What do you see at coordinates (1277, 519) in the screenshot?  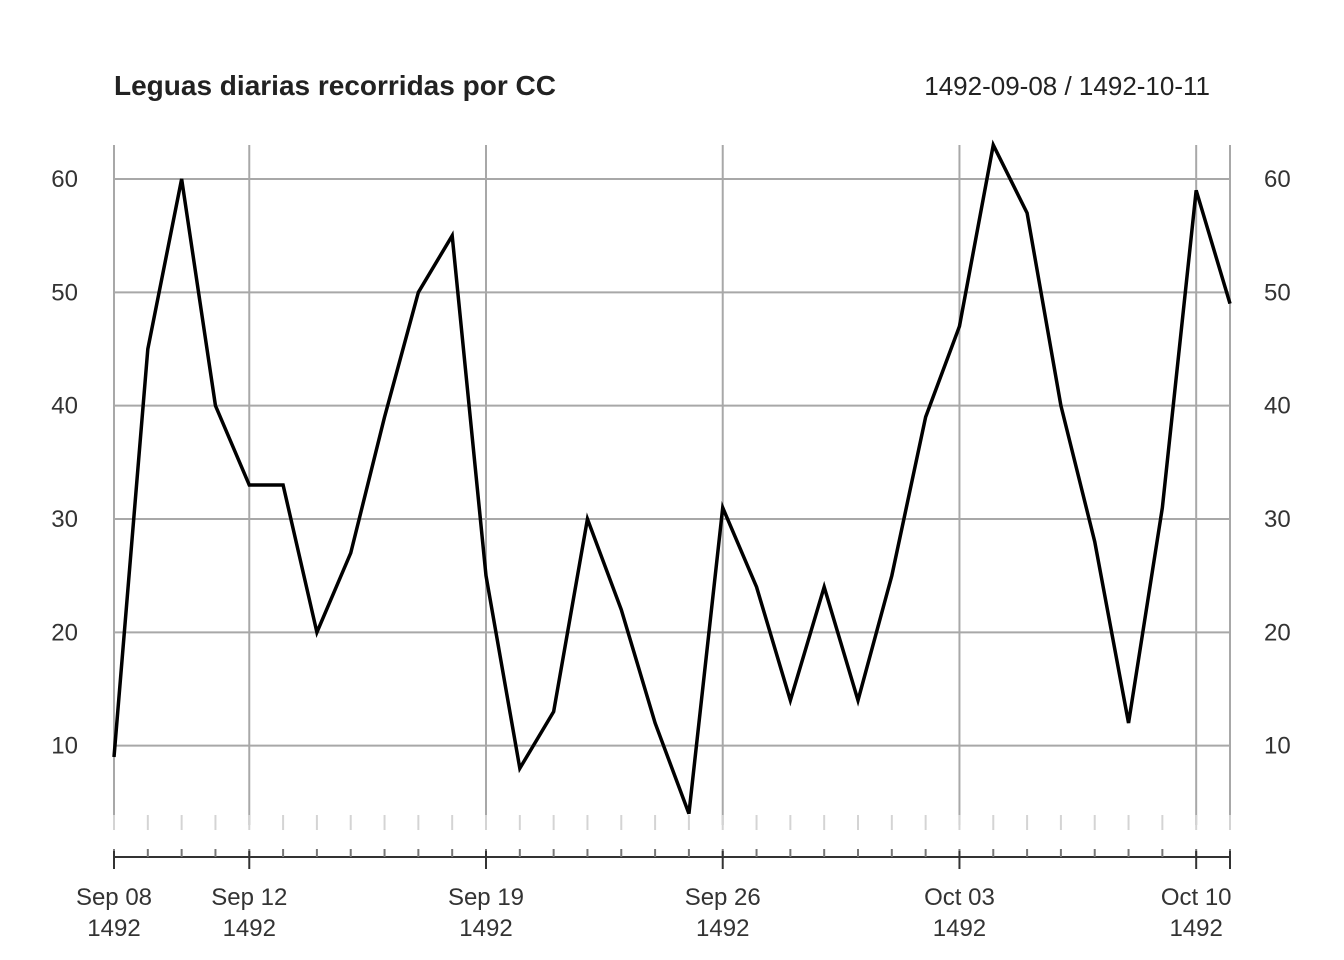 I see `y-tick-label-right: 30` at bounding box center [1277, 519].